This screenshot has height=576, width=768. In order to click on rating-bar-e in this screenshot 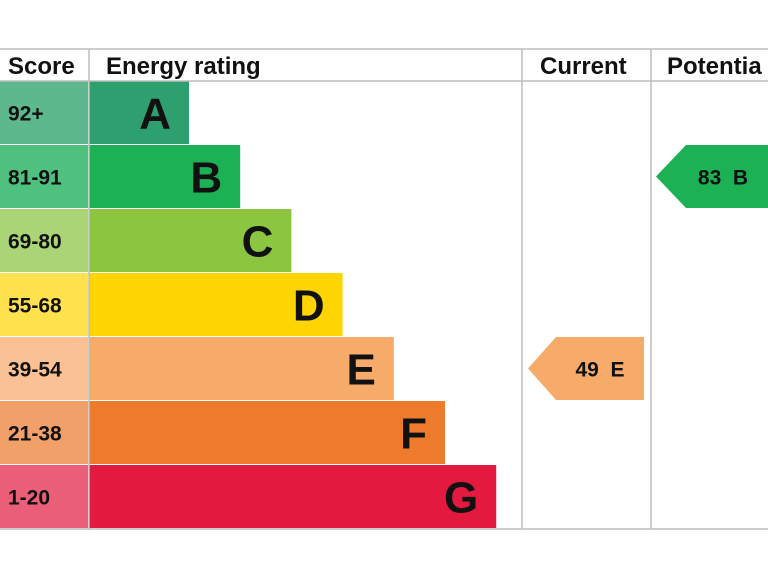, I will do `click(241, 368)`.